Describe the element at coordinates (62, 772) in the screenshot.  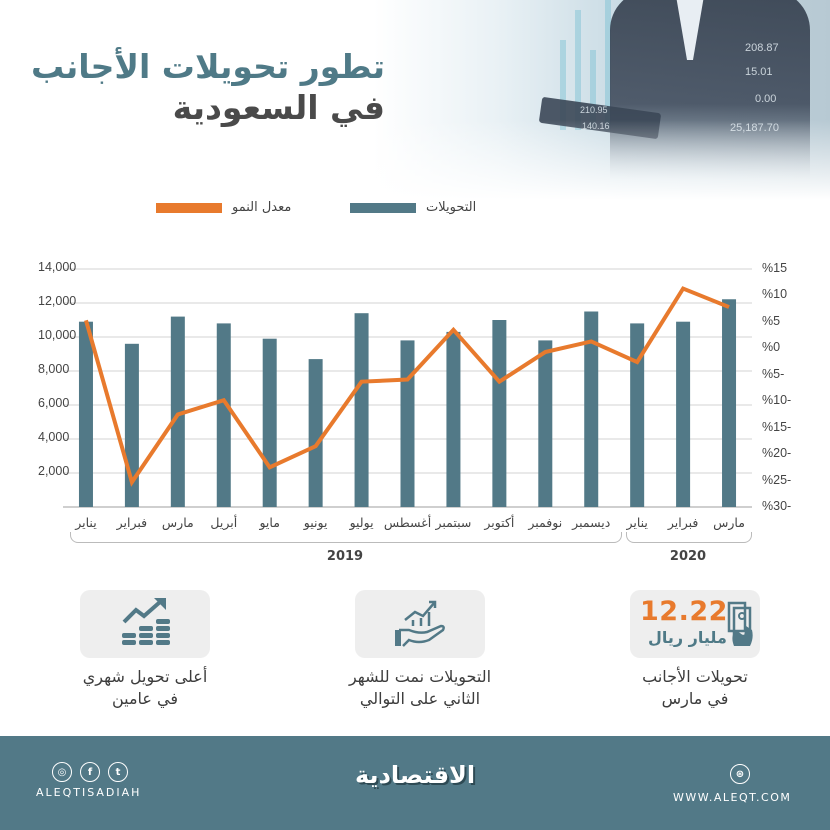
I see `instagram-icon: ◎` at that location.